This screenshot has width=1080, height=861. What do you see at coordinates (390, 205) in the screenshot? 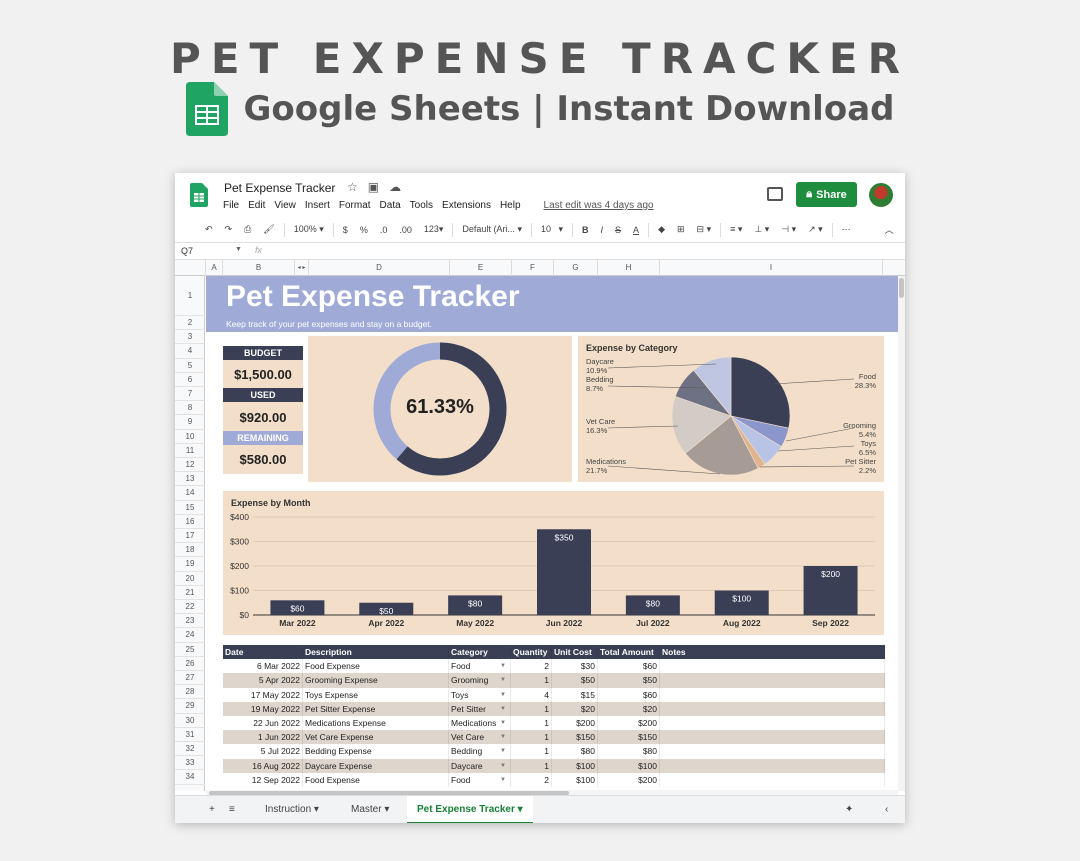
I see `menu-data: Data` at bounding box center [390, 205].